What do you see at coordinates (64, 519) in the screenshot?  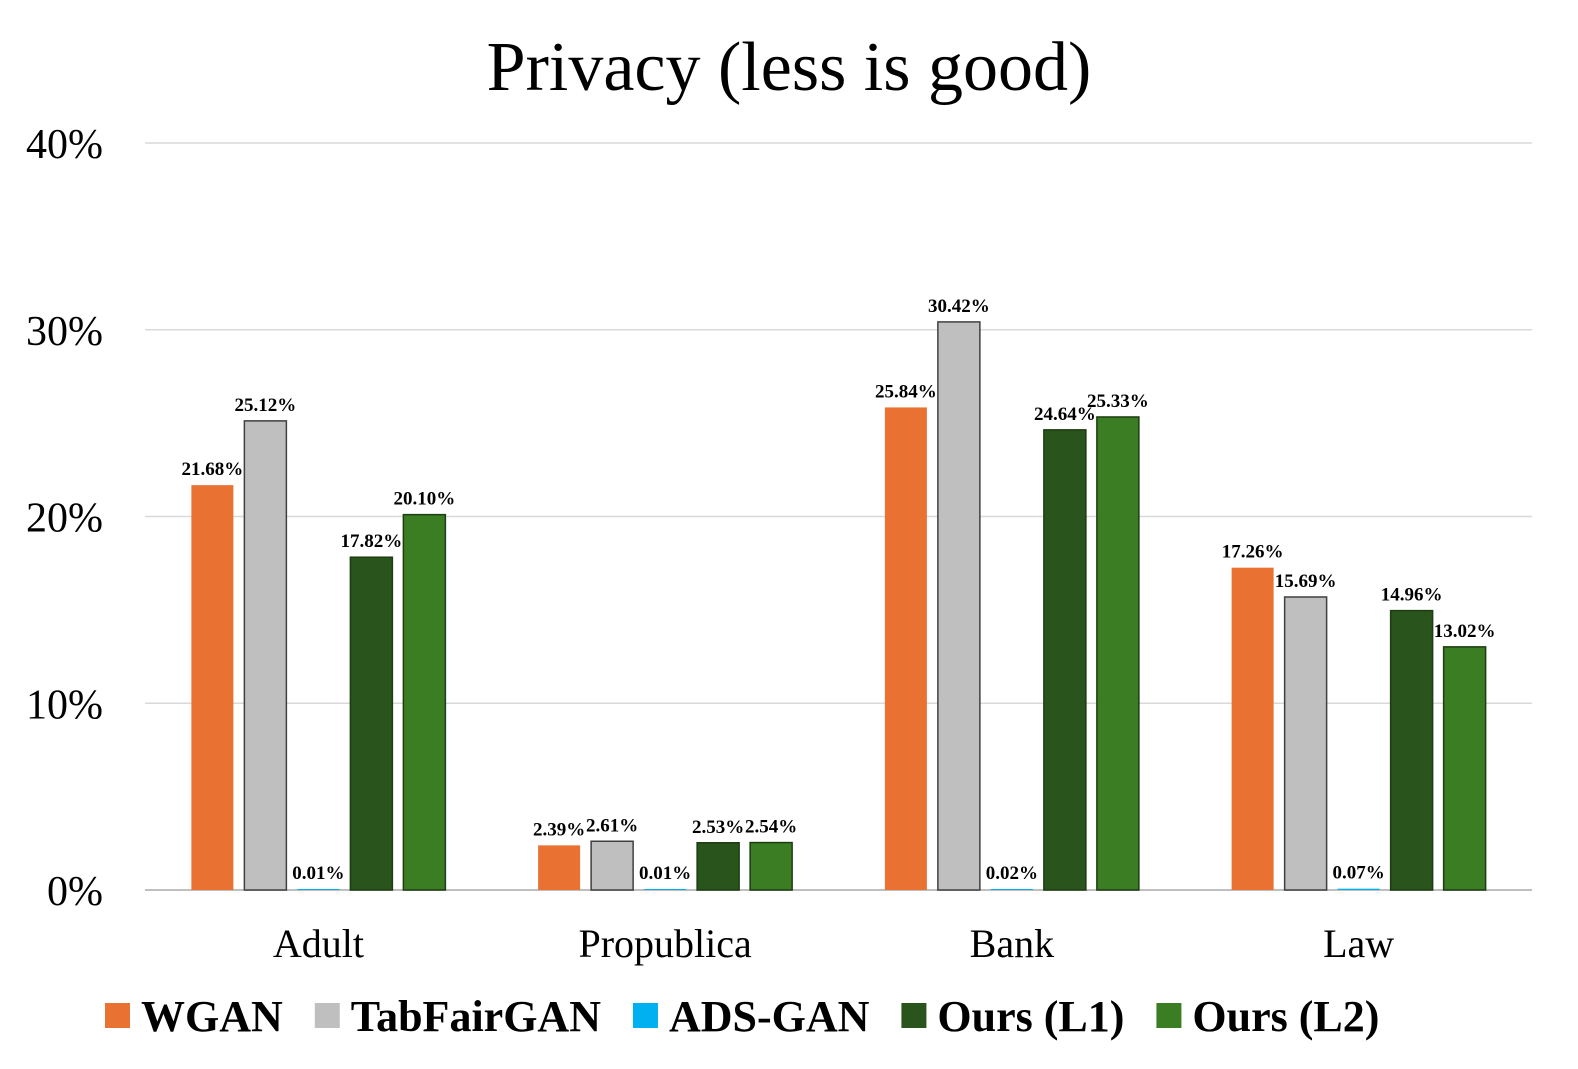 I see `y-tick-label: 20%` at bounding box center [64, 519].